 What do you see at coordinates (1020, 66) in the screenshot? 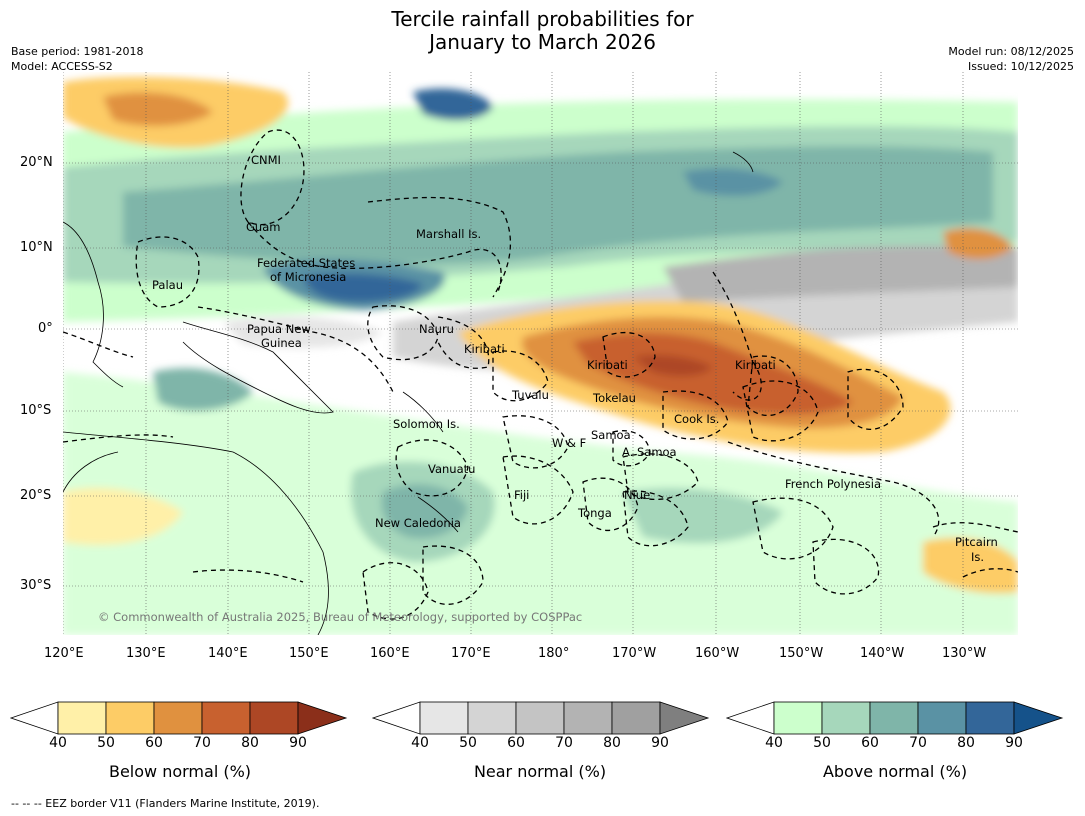
I see `issued-date: Issued: 10/12/2025` at bounding box center [1020, 66].